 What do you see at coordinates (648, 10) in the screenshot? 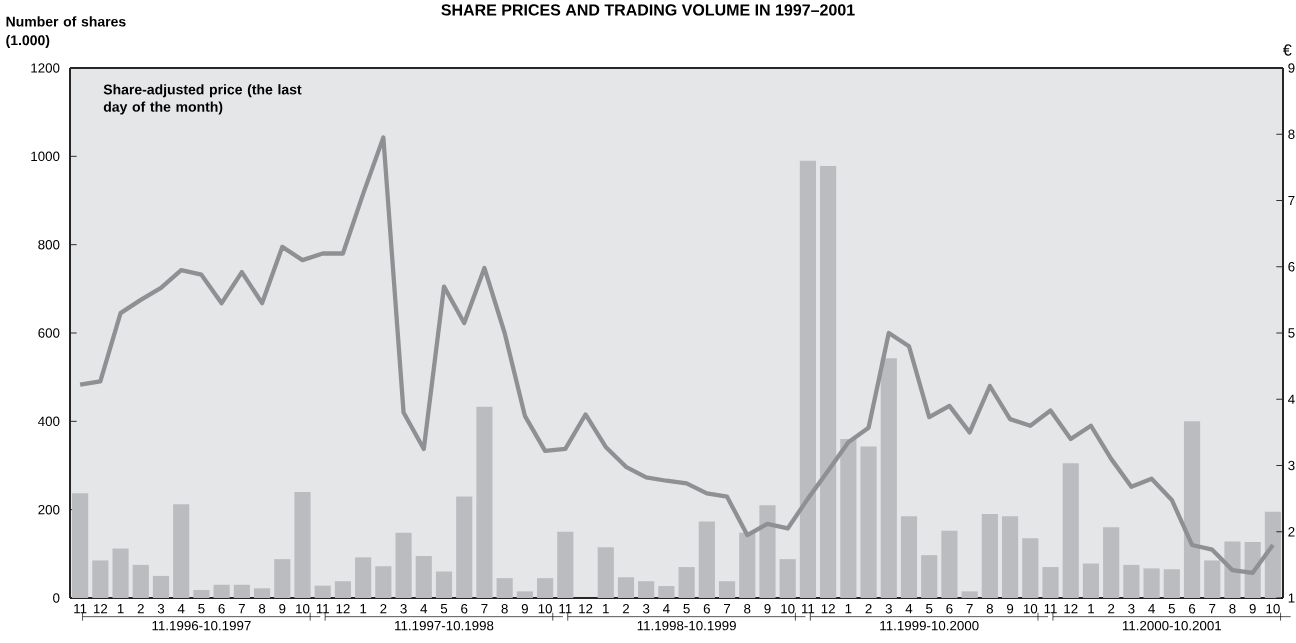
I see `chart-title: SHARE PRICES AND TRADING VOLUME IN 1997–2001` at bounding box center [648, 10].